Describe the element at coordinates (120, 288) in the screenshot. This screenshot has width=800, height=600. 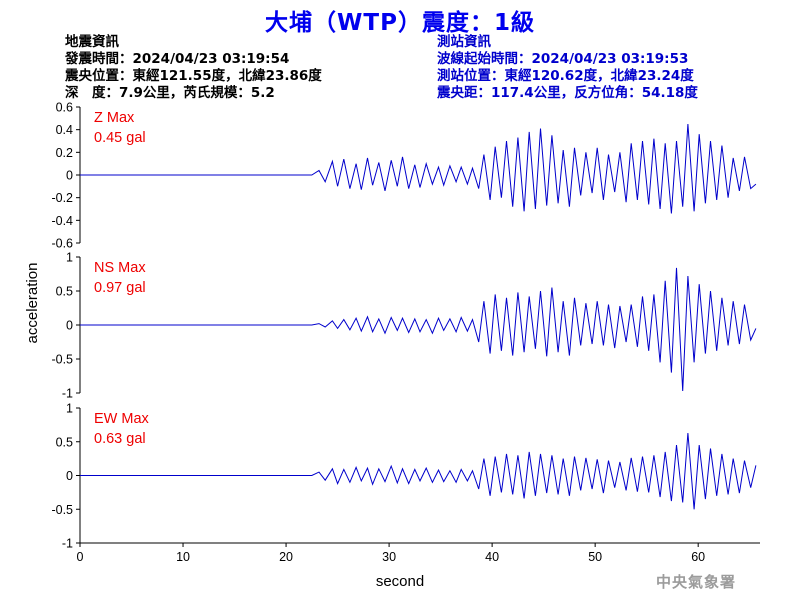
I see `max-value-NS: 0.97 gal` at that location.